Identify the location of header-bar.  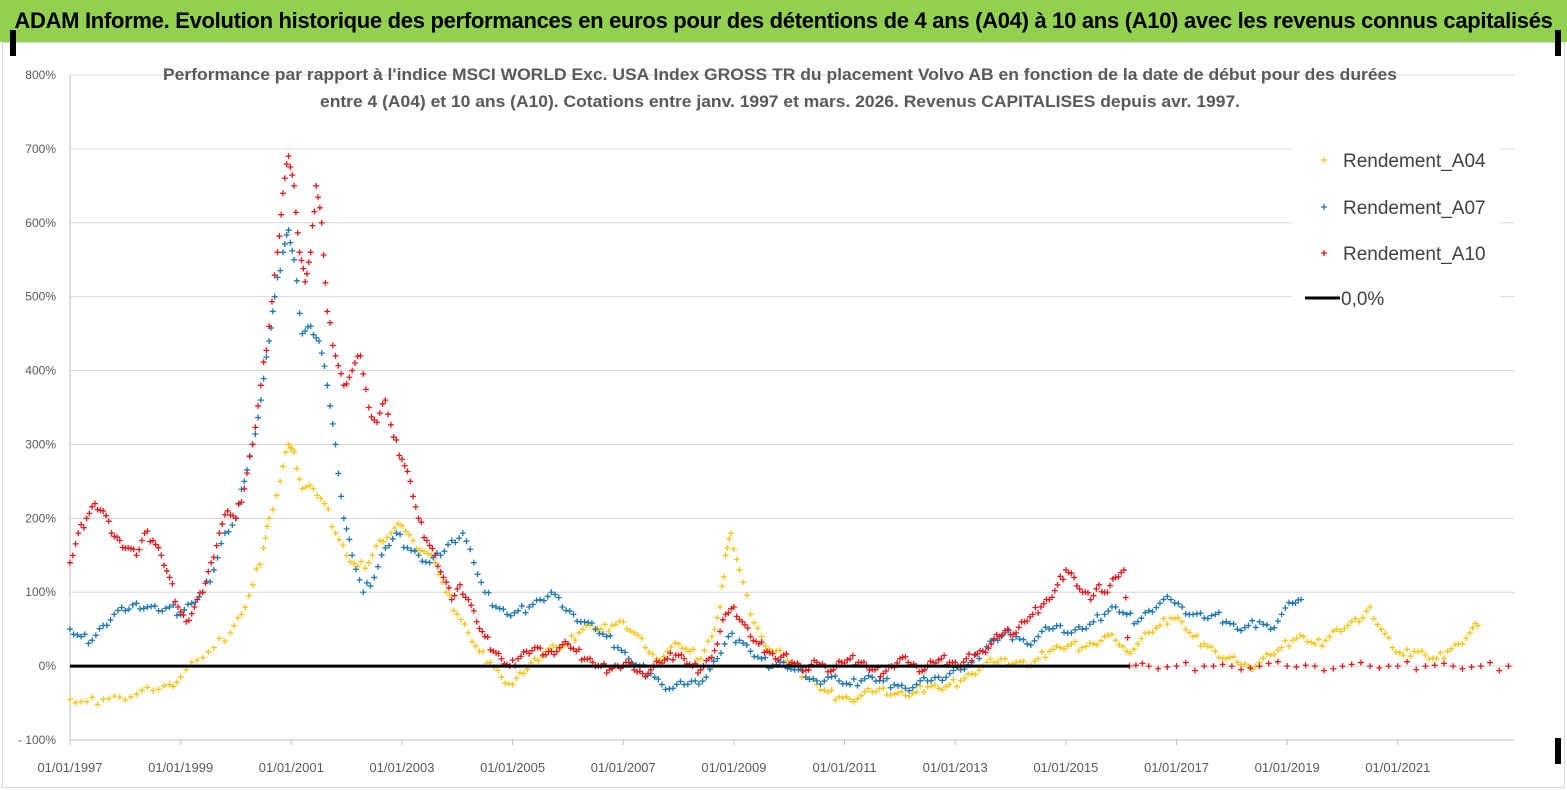
(783, 21).